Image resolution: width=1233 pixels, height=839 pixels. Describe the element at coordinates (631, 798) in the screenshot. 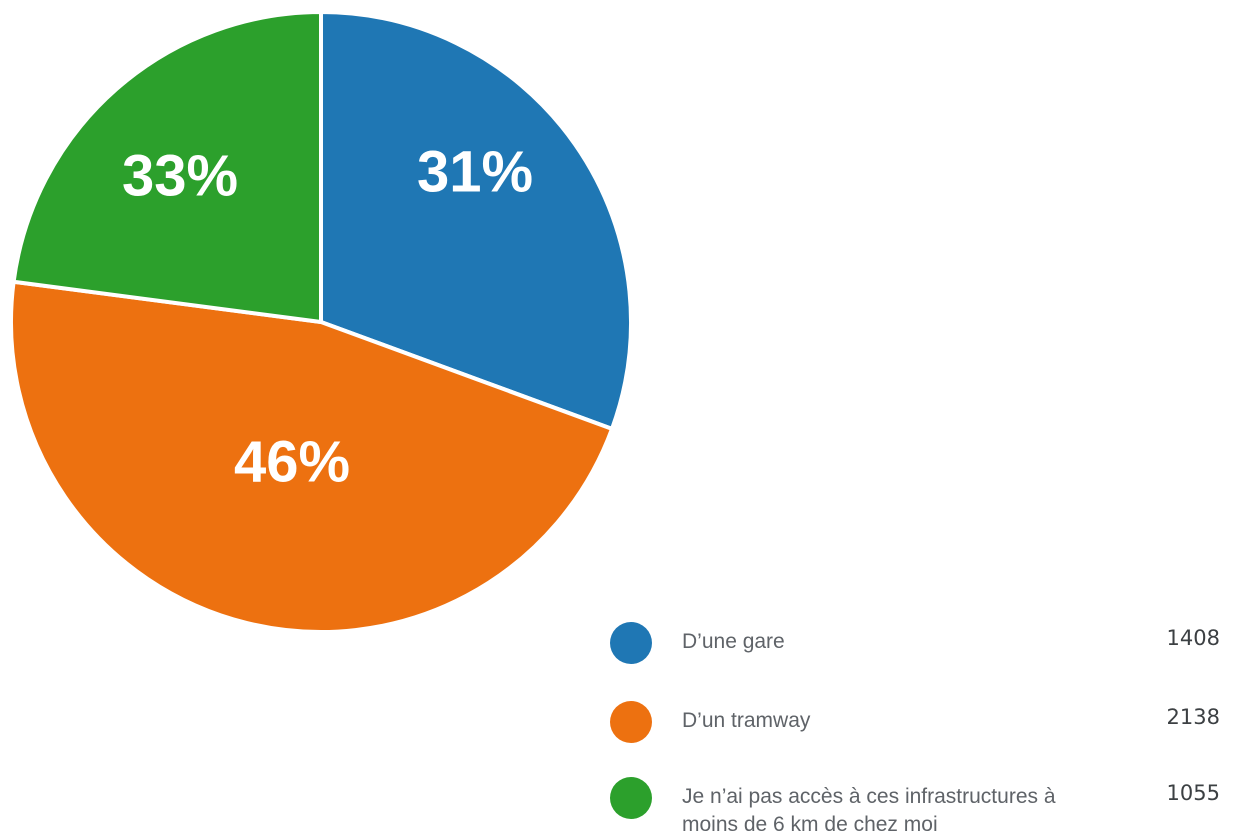

I see `legend-swatch-no-access` at that location.